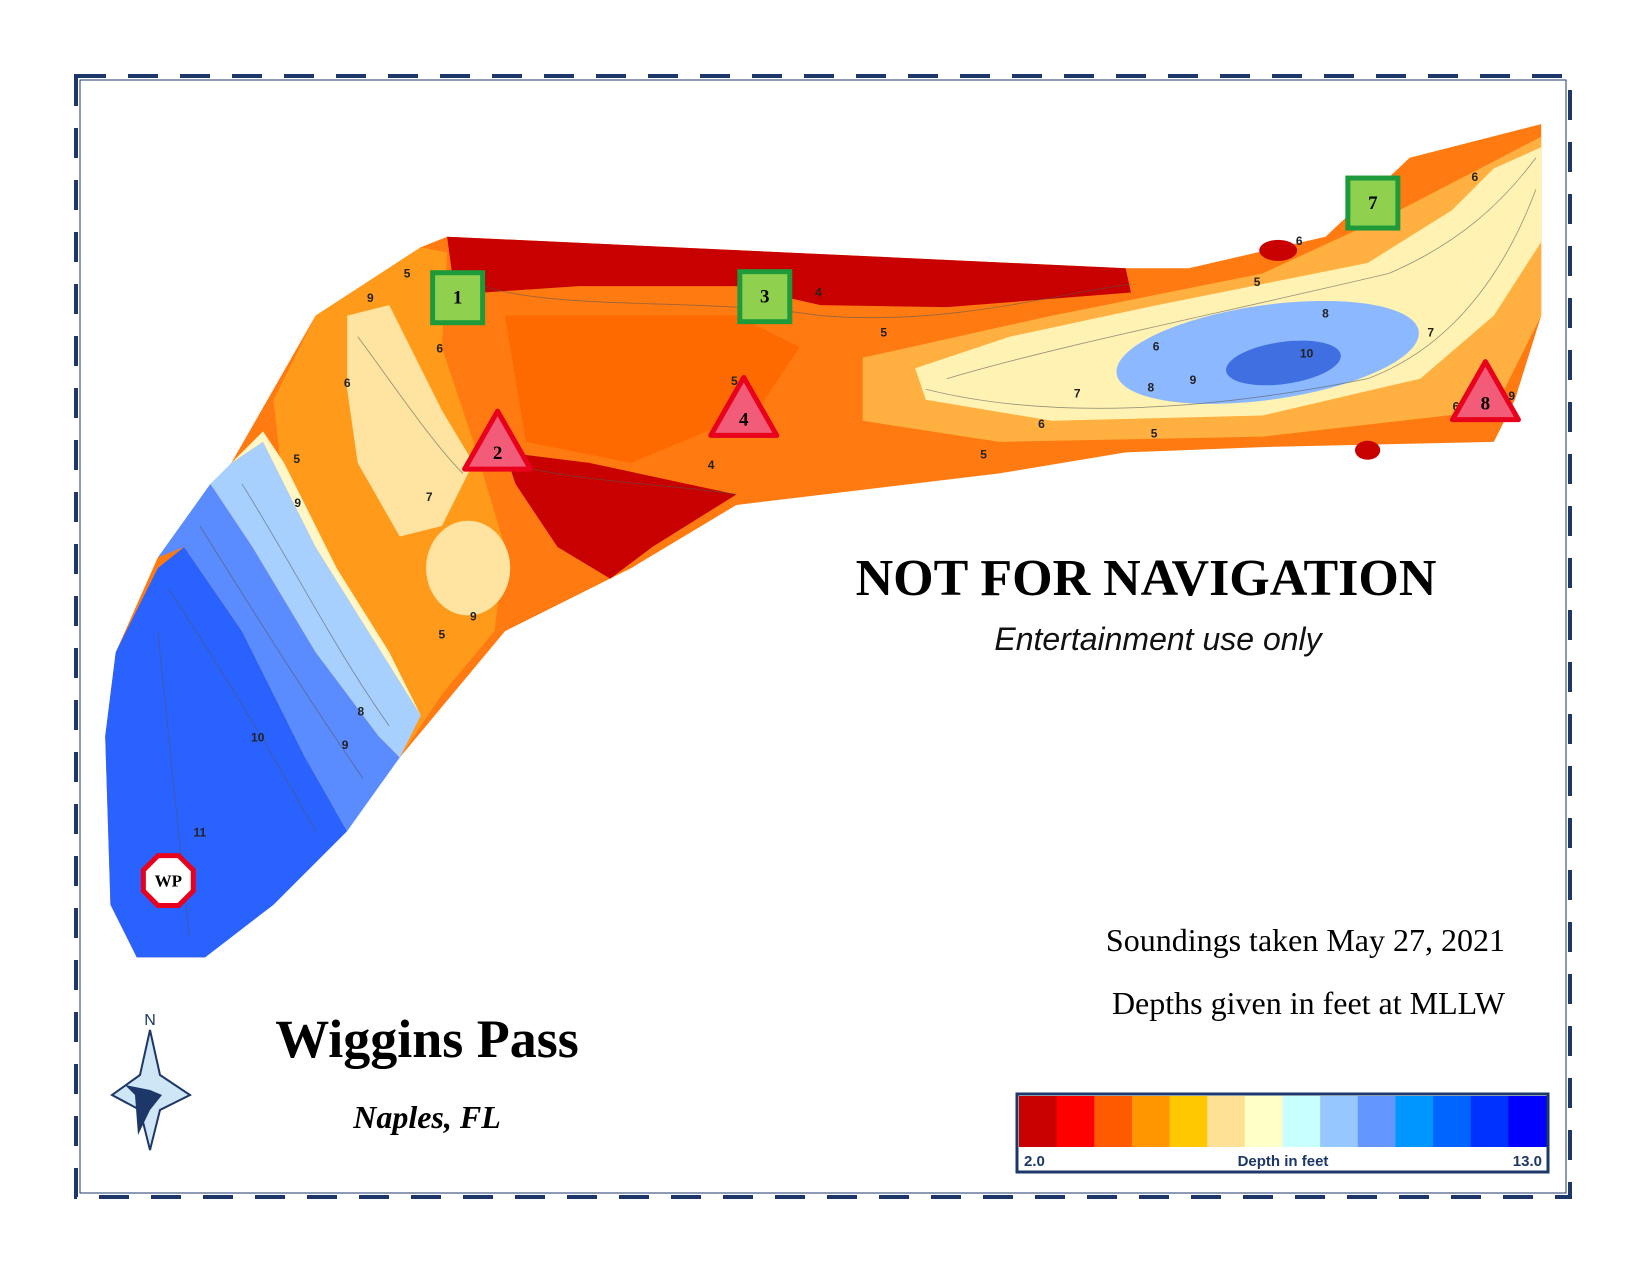 Image resolution: width=1650 pixels, height=1275 pixels. I want to click on marker-label: 8, so click(1486, 404).